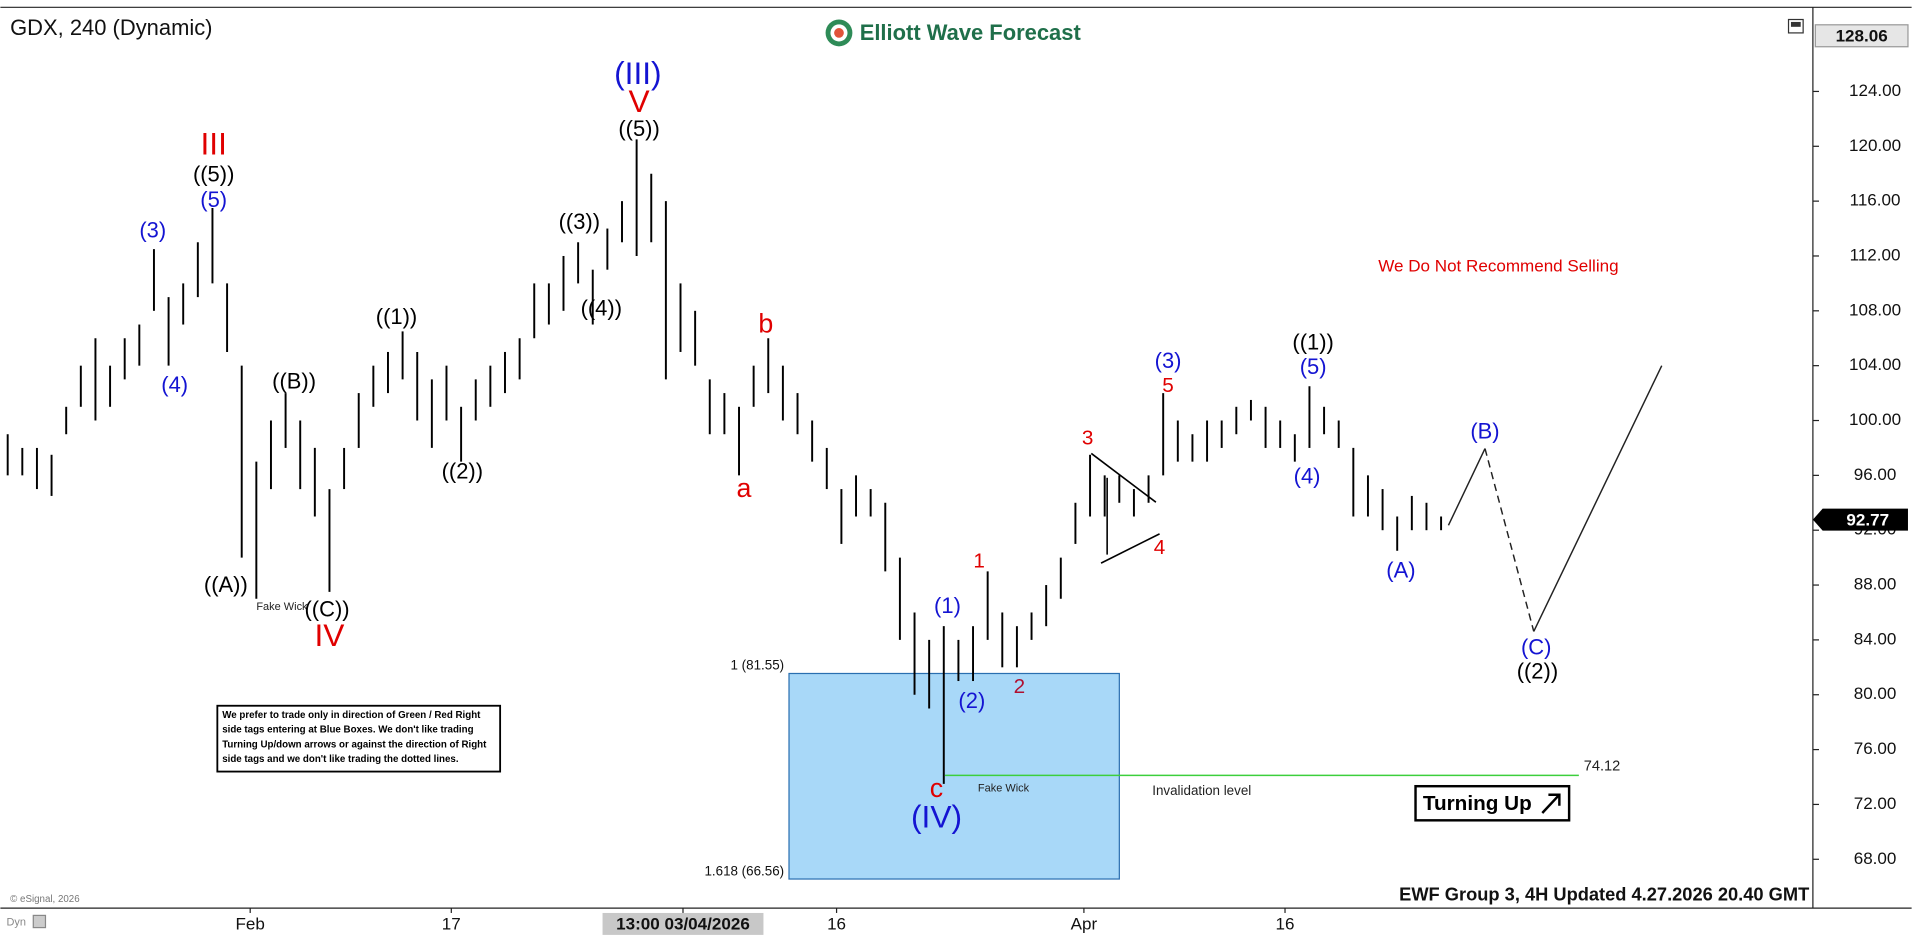 This screenshot has width=1912, height=941. I want to click on wave-label: (1), so click(947, 605).